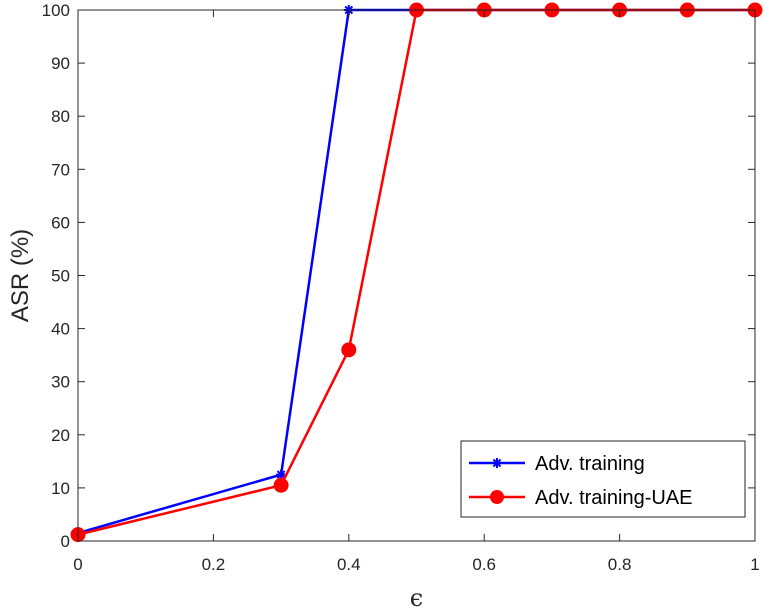 The width and height of the screenshot is (766, 613). I want to click on legend: Adv. training Adv. training-UAE, so click(603, 479).